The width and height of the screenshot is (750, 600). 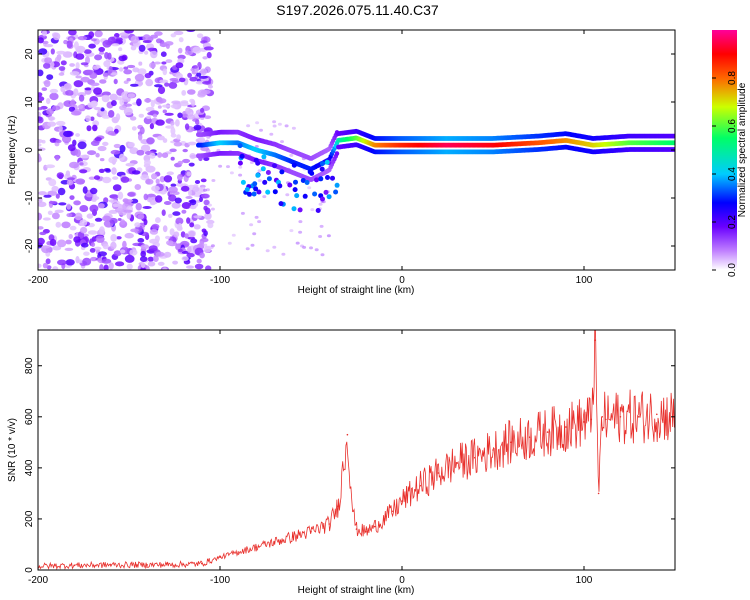 I want to click on spectrogram-y-tick-label: -20, so click(x=29, y=245).